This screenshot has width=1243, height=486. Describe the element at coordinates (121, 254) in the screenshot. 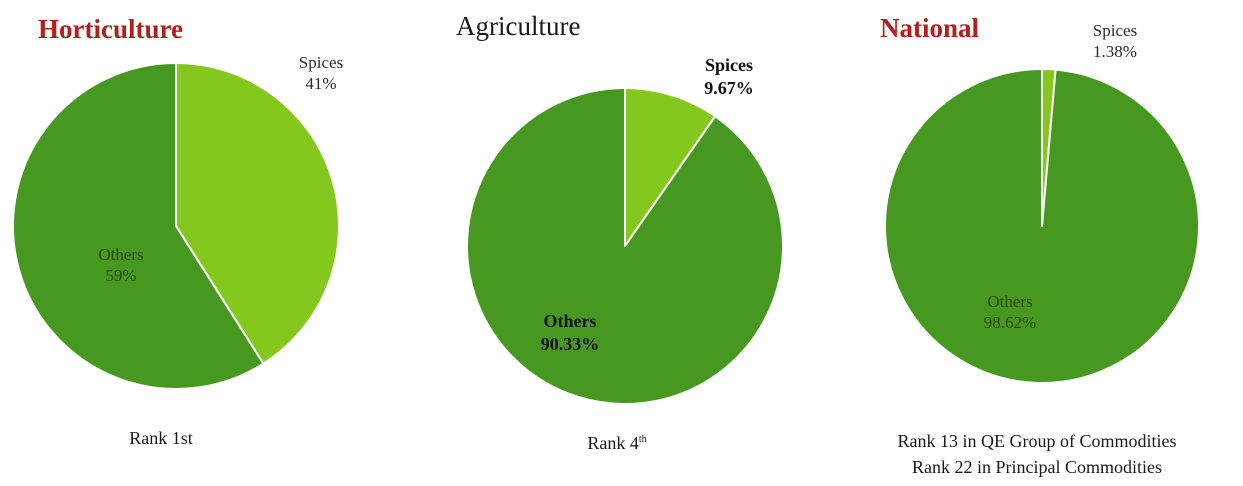

I see `horticulture-others-name: Others` at that location.